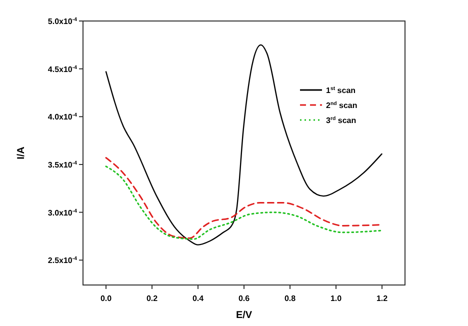  Describe the element at coordinates (198, 298) in the screenshot. I see `x-tick-label: 0.4` at that location.